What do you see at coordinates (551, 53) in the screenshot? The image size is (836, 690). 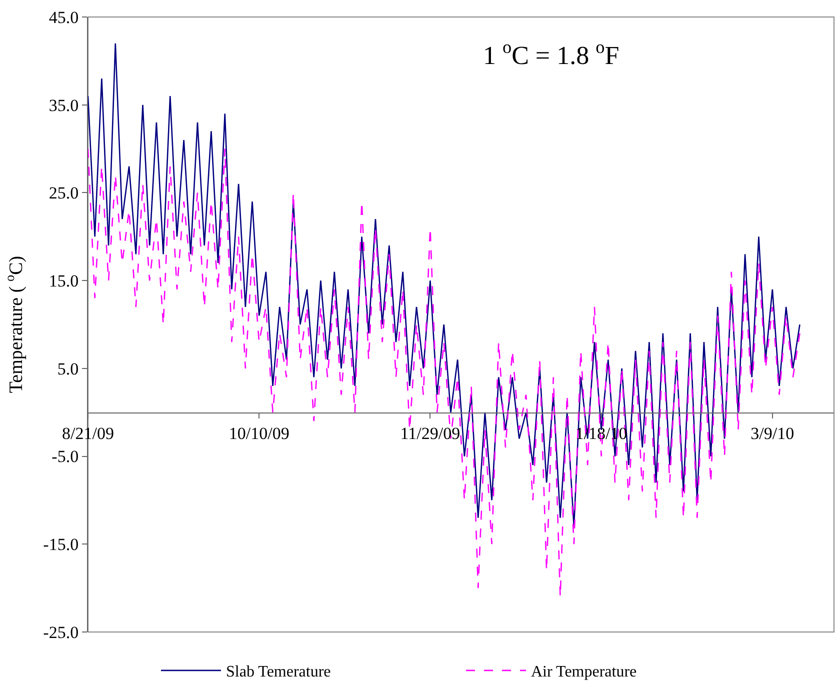 I see `annotation: 1 $^{o}$C = 1.8 $^{o}$F` at bounding box center [551, 53].